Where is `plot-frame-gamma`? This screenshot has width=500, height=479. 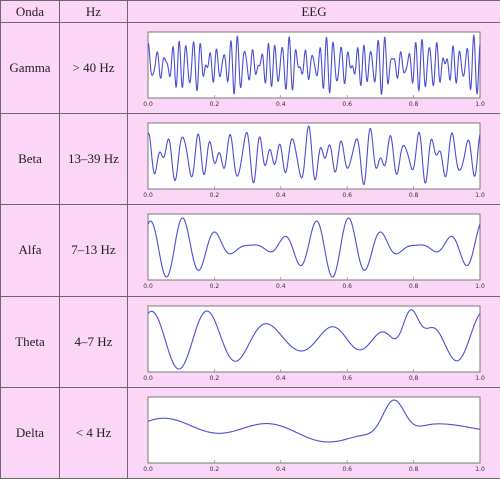
plot-frame-gamma is located at coordinates (314, 65).